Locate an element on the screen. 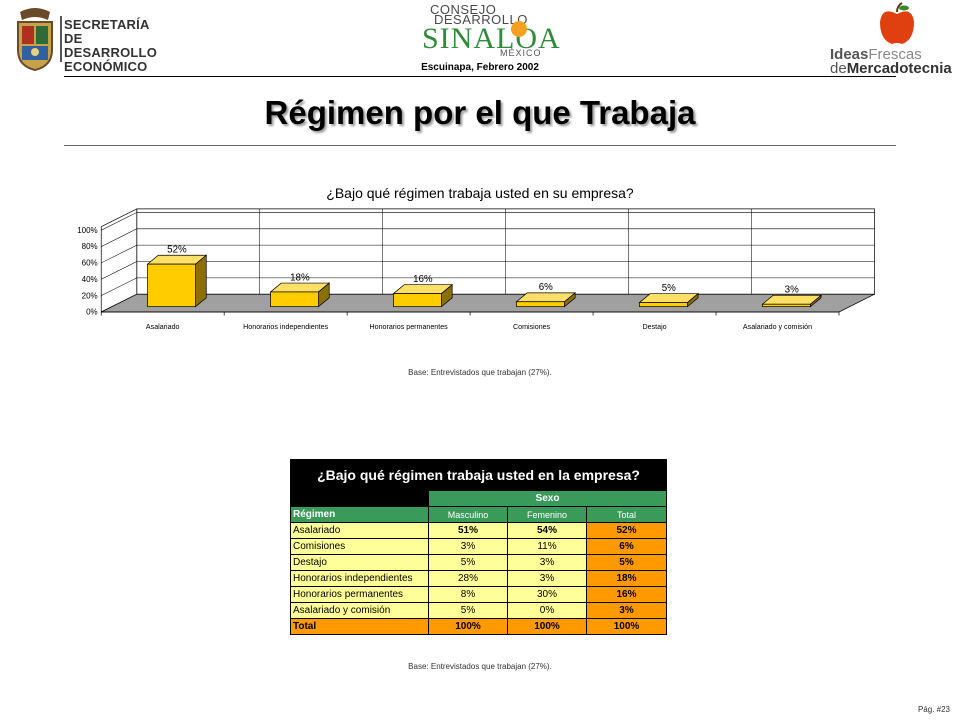 The height and width of the screenshot is (720, 960). y-tick-label: 100% is located at coordinates (87, 230).